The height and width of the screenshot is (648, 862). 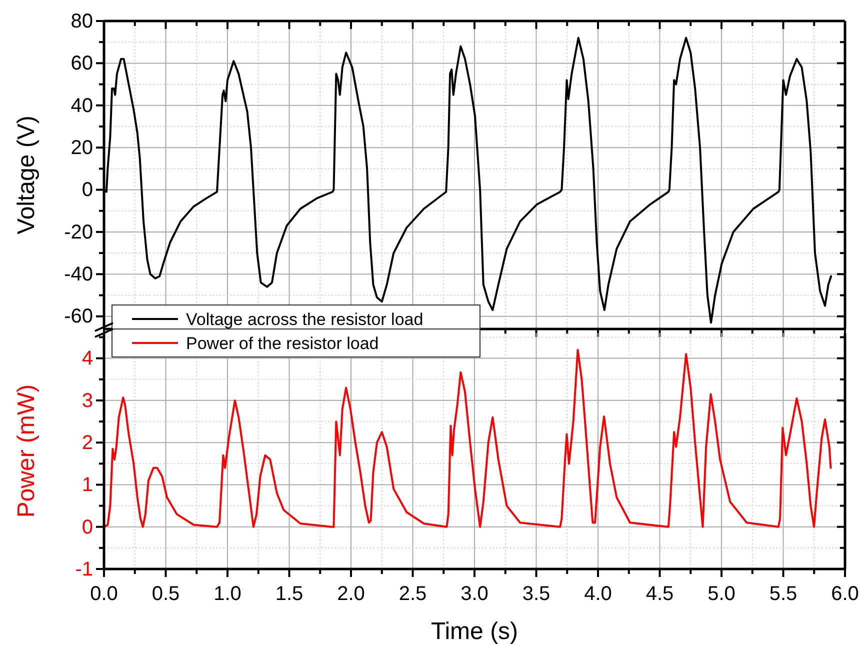 What do you see at coordinates (722, 594) in the screenshot?
I see `x-tick-label: 5.0` at bounding box center [722, 594].